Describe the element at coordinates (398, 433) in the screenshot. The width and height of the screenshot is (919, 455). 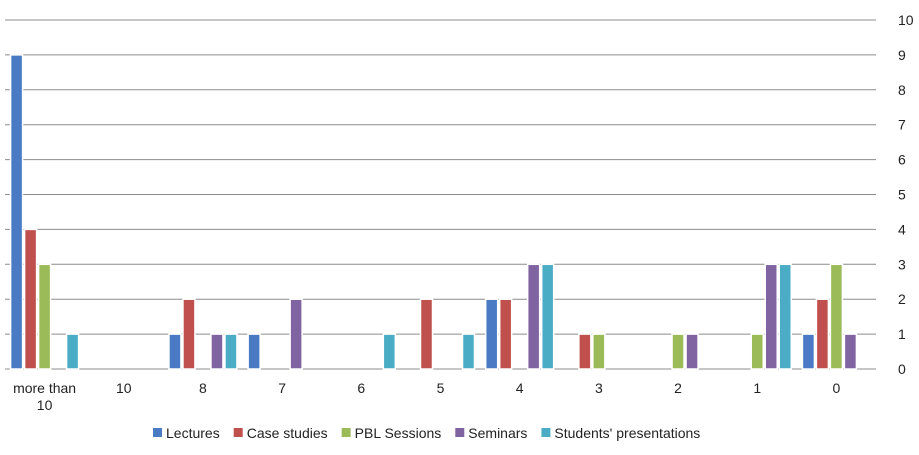
I see `legend-label: PBL Sessions` at that location.